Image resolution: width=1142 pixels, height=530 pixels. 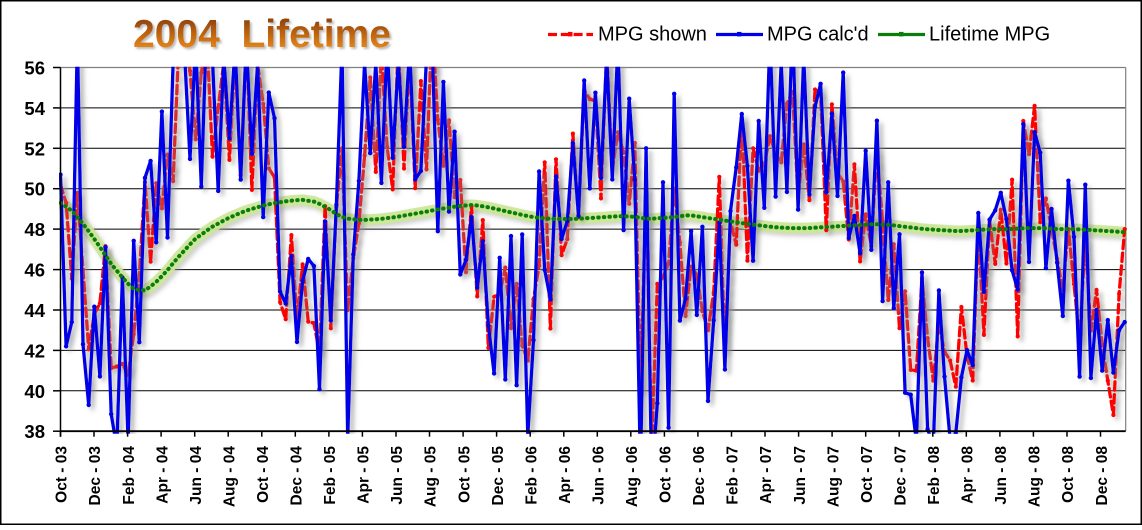 What do you see at coordinates (531, 475) in the screenshot?
I see `svg-text: Feb - 06` at bounding box center [531, 475].